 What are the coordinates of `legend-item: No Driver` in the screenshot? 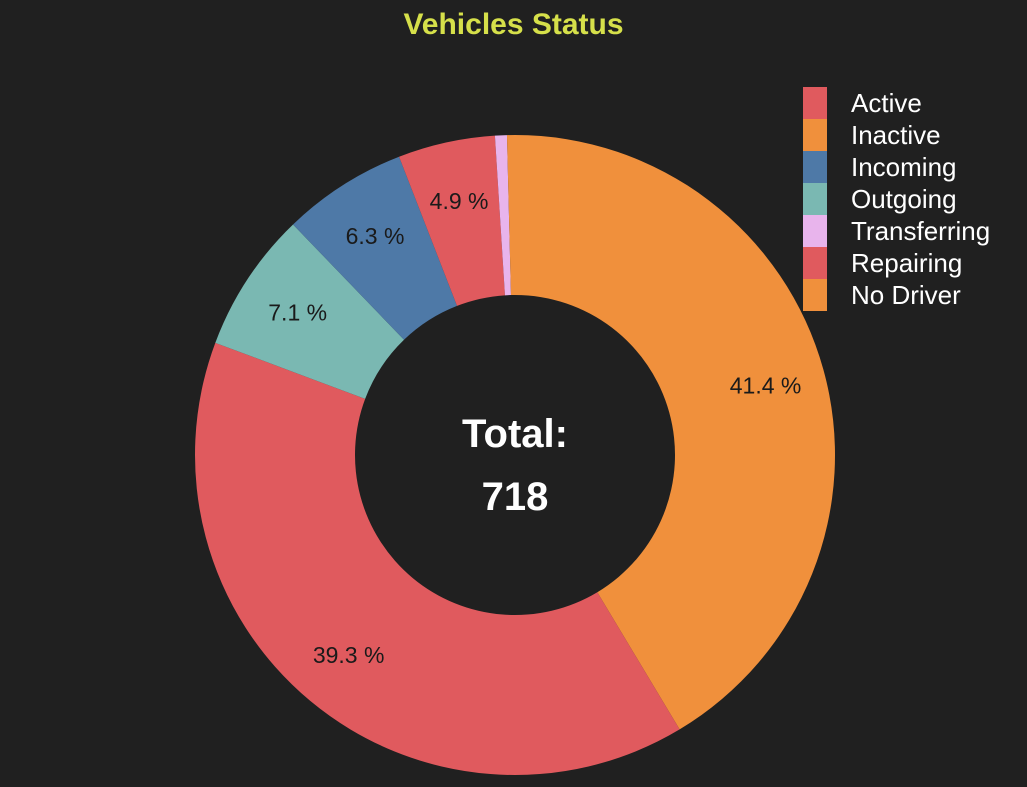 It's located at (896, 295).